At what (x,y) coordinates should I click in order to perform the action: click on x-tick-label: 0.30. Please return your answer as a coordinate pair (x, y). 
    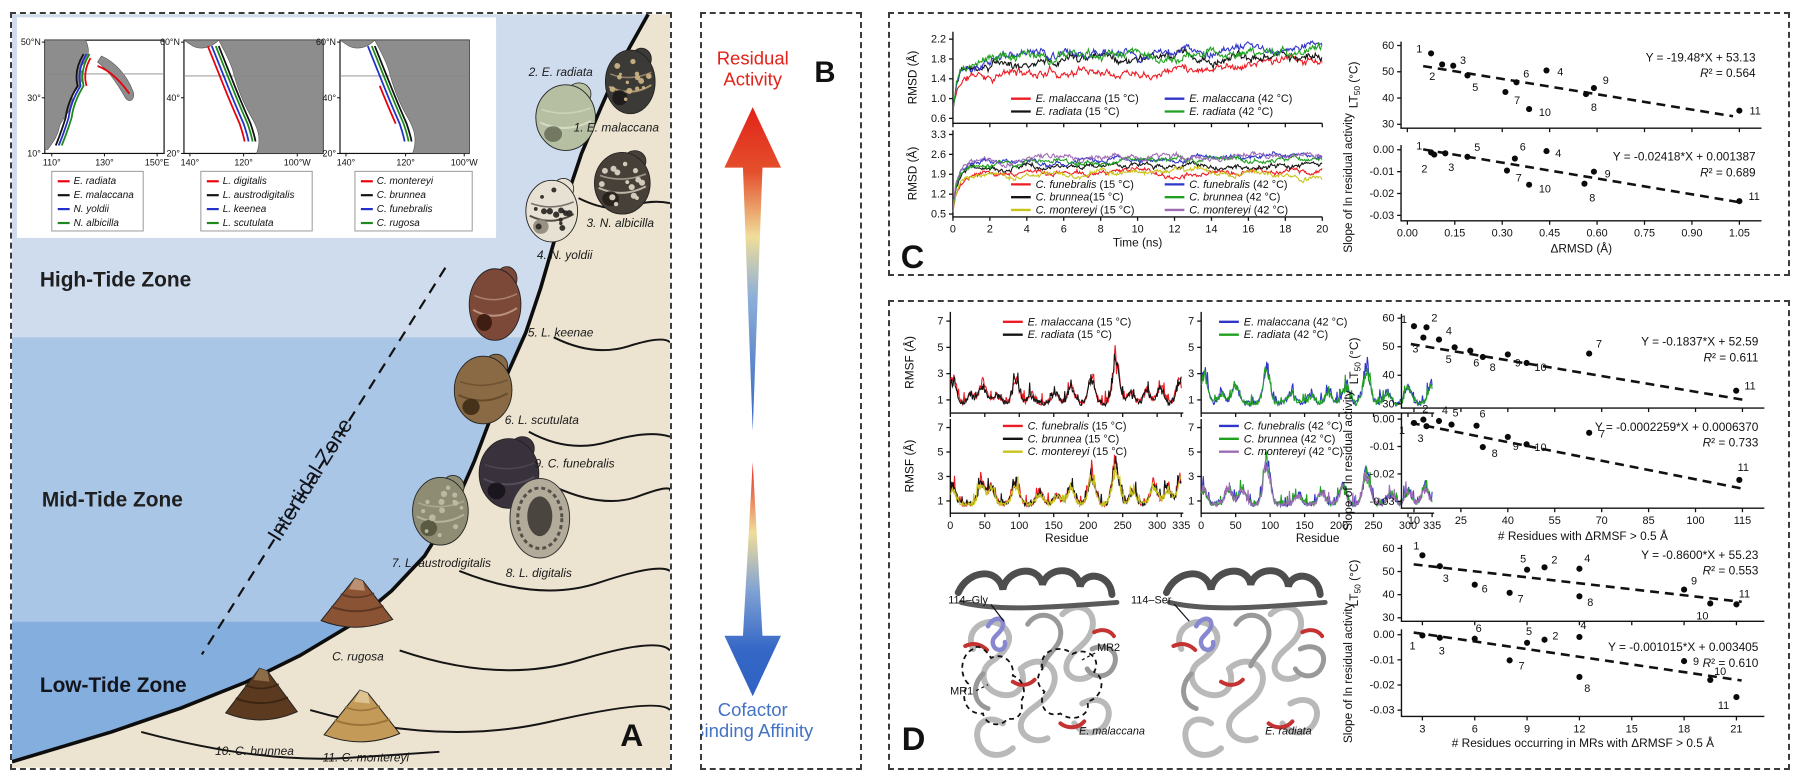
    Looking at the image, I should click on (1502, 234).